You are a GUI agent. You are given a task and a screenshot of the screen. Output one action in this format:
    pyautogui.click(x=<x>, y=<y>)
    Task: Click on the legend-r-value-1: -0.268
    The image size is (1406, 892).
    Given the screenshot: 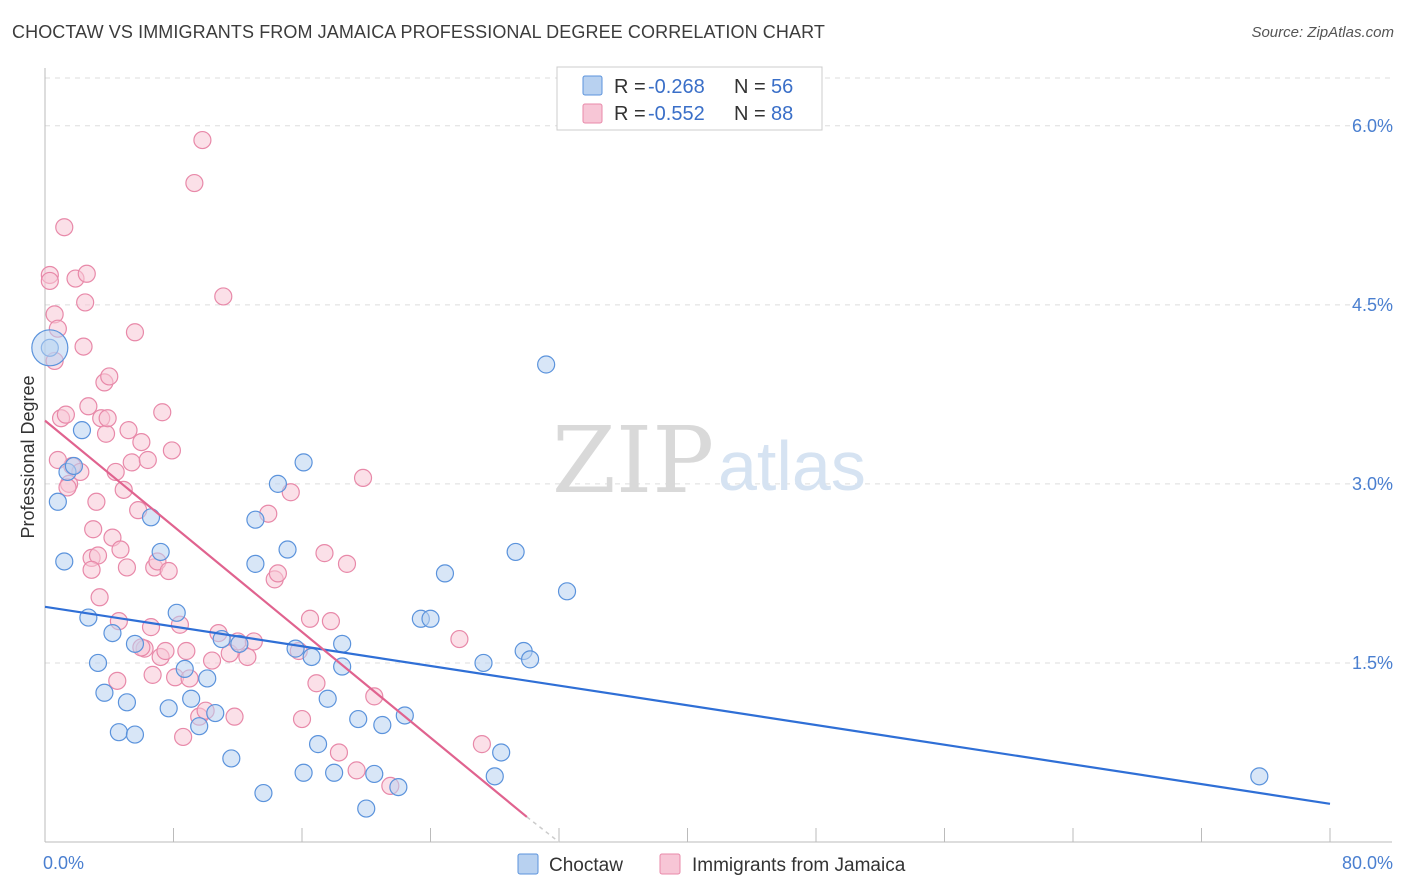 What is the action you would take?
    pyautogui.click(x=676, y=87)
    